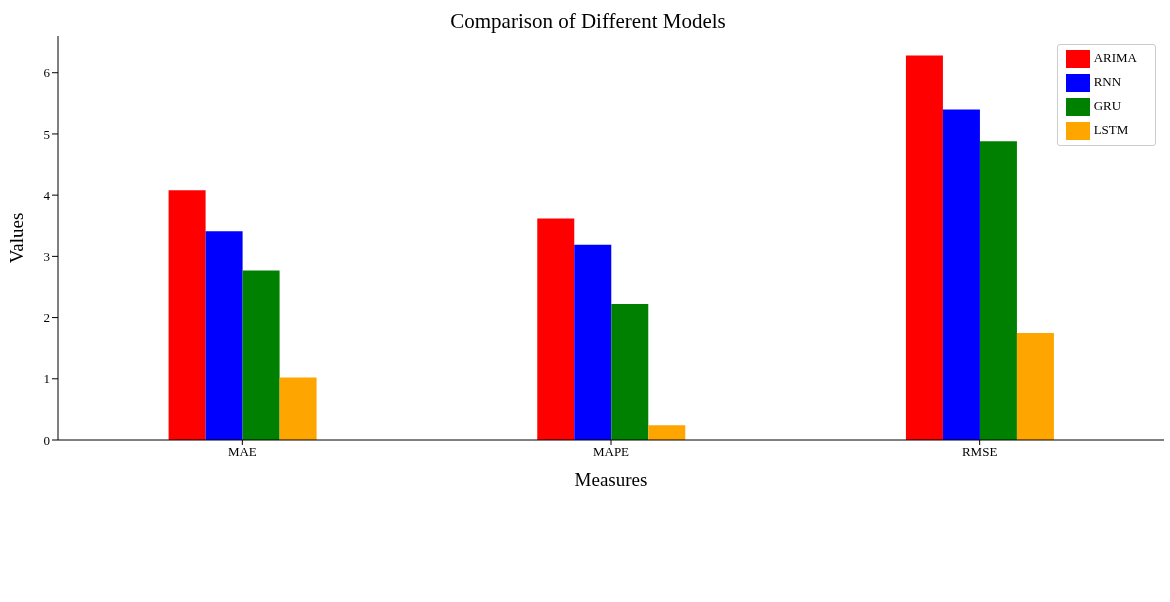 Image resolution: width=1170 pixels, height=602 pixels. I want to click on y-axis-title: Values, so click(16, 238).